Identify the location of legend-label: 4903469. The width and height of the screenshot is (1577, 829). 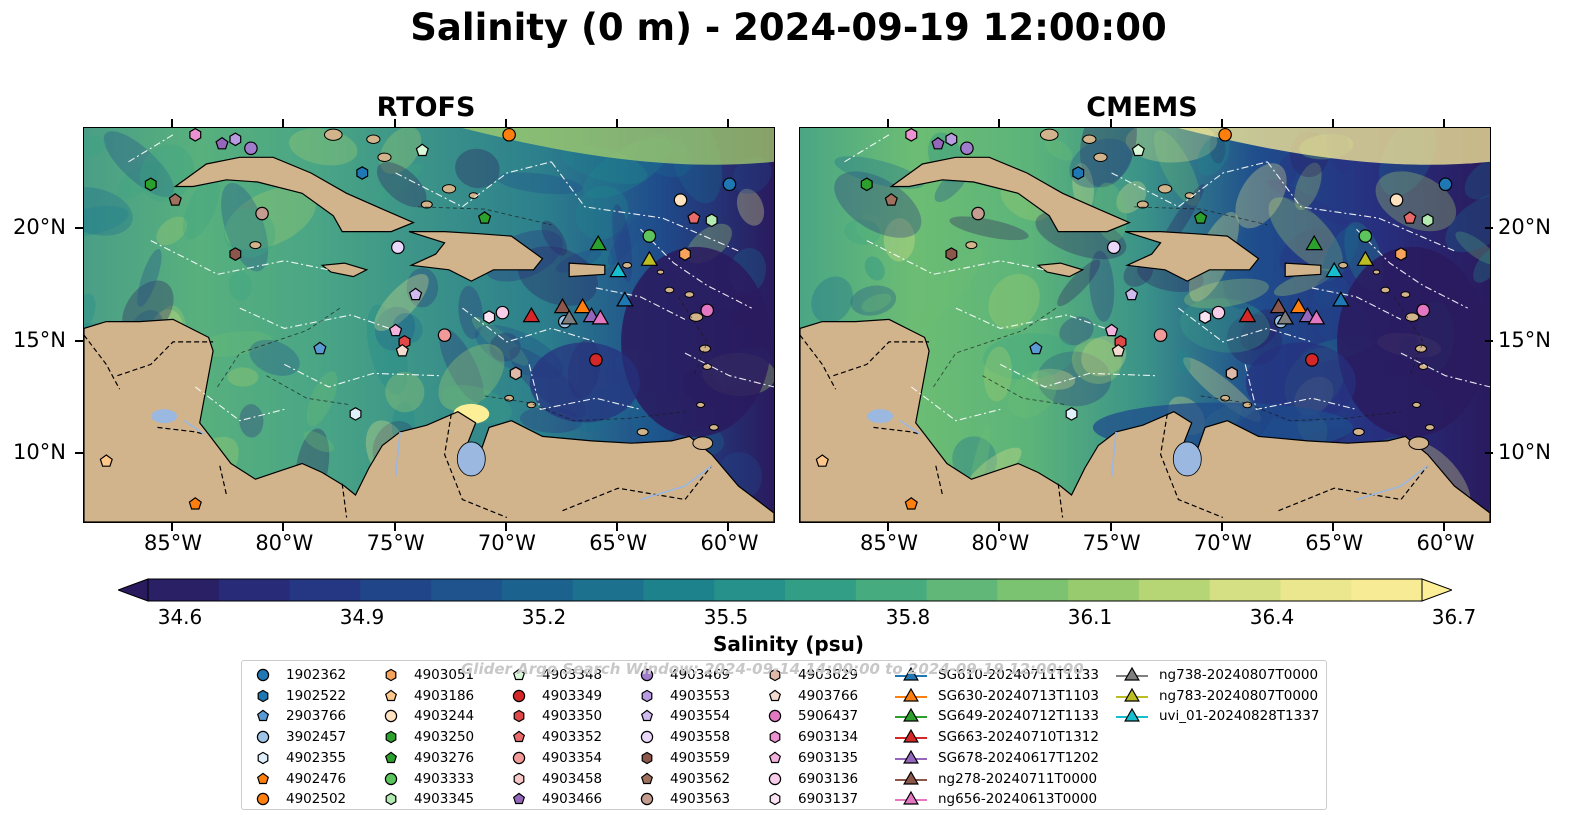
(700, 675).